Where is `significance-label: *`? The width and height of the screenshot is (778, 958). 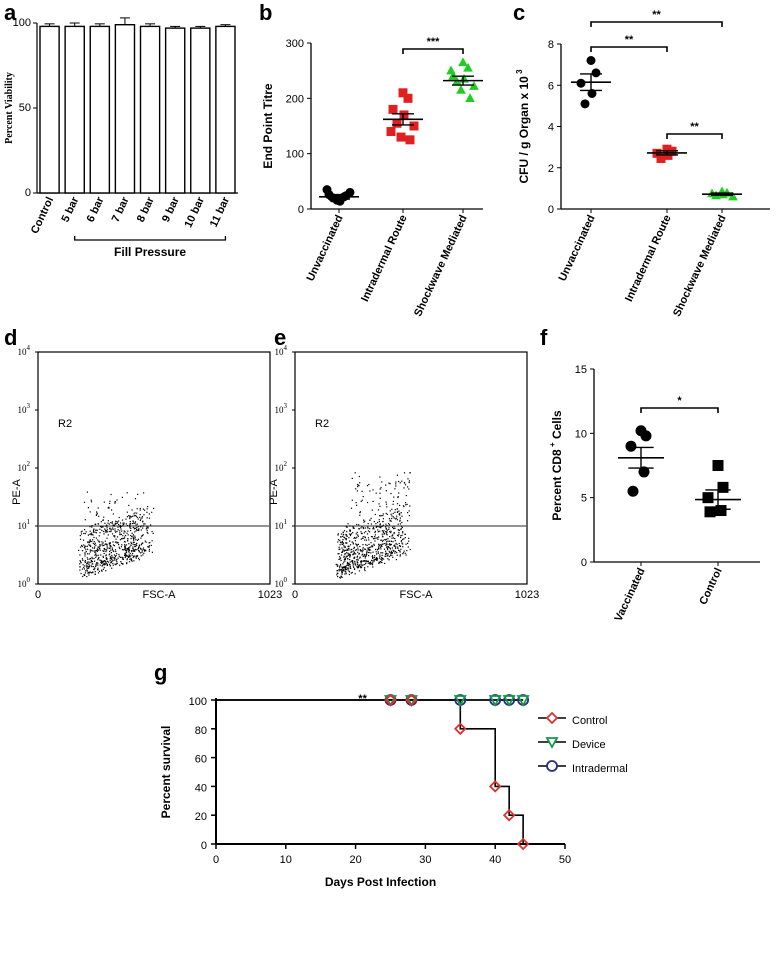 significance-label: * is located at coordinates (679, 401).